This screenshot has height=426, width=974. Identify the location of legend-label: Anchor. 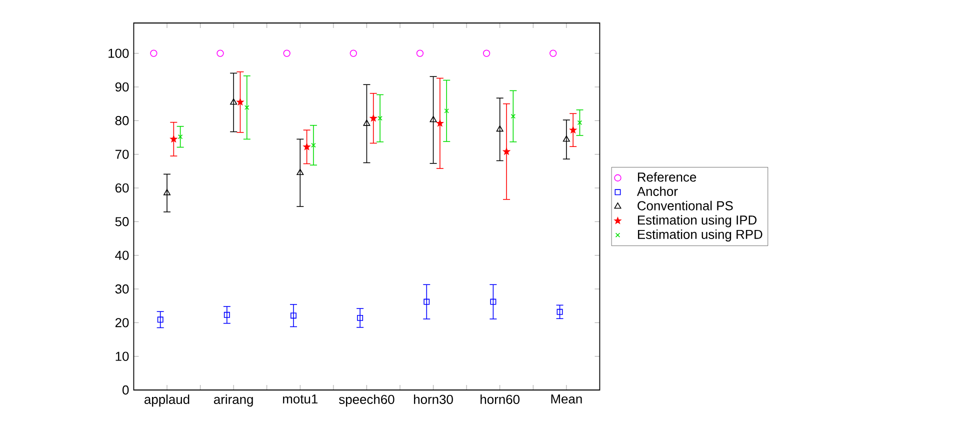
(657, 191).